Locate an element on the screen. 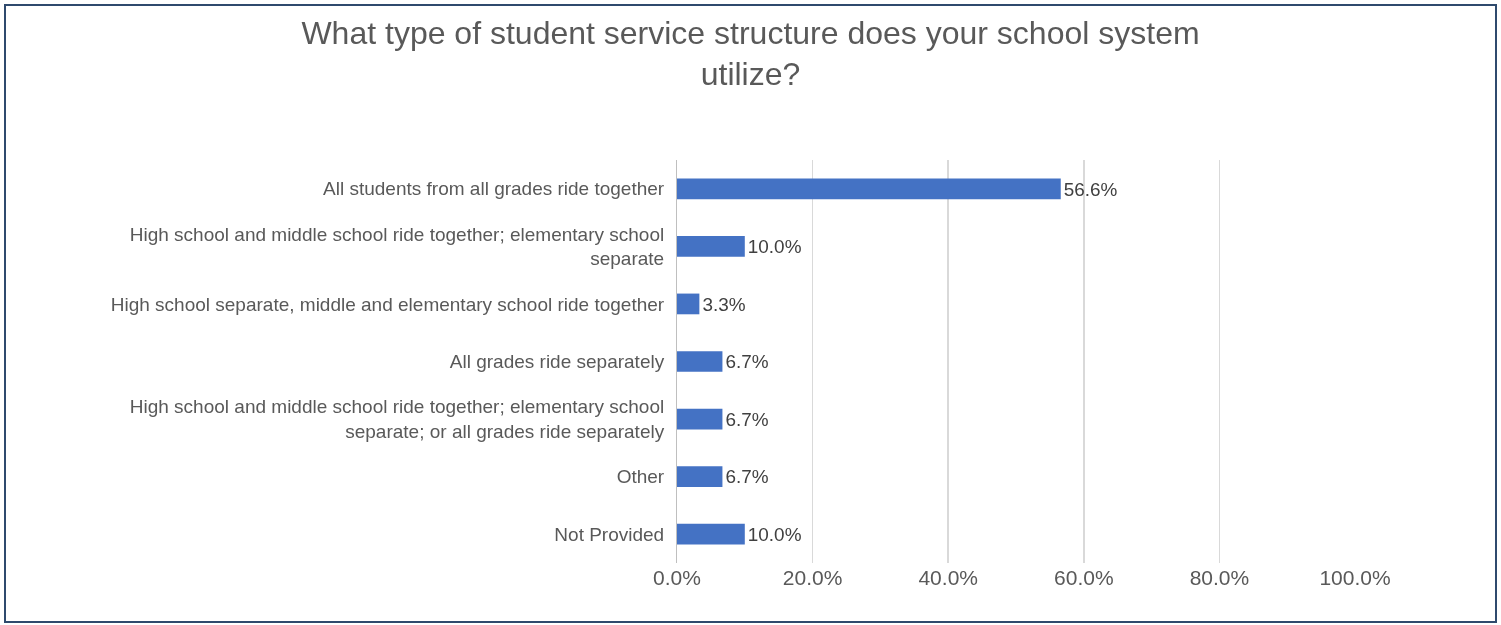 The width and height of the screenshot is (1501, 625). y-tick-label: High school and middle school ride together; elementary school separate is located at coordinates (397, 246).